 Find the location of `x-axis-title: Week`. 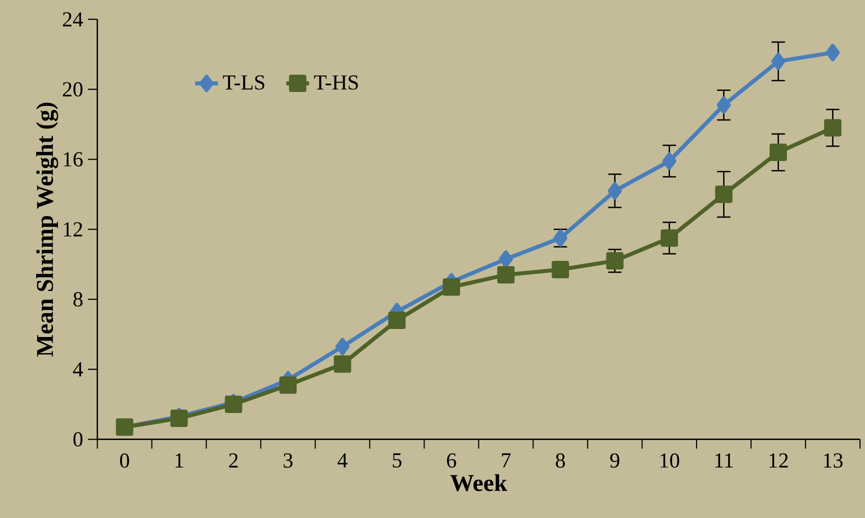

x-axis-title: Week is located at coordinates (479, 483).